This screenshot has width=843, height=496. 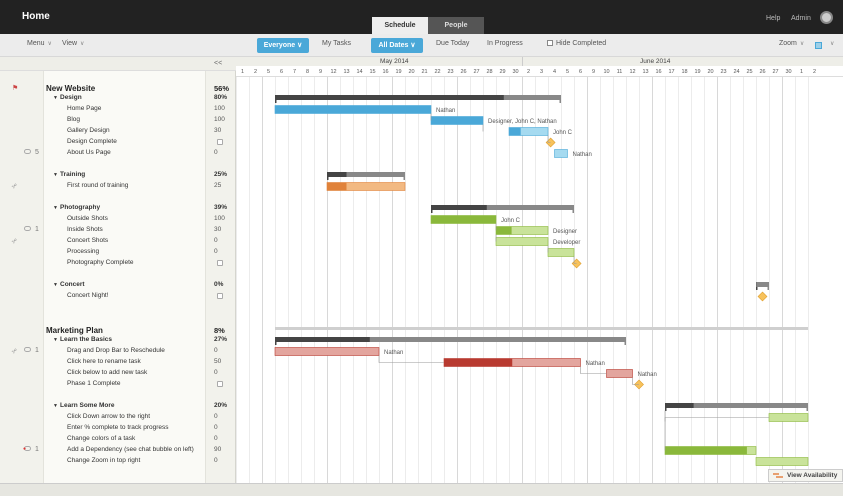 What do you see at coordinates (576, 43) in the screenshot?
I see `hide-completed-toggle: Hide Completed` at bounding box center [576, 43].